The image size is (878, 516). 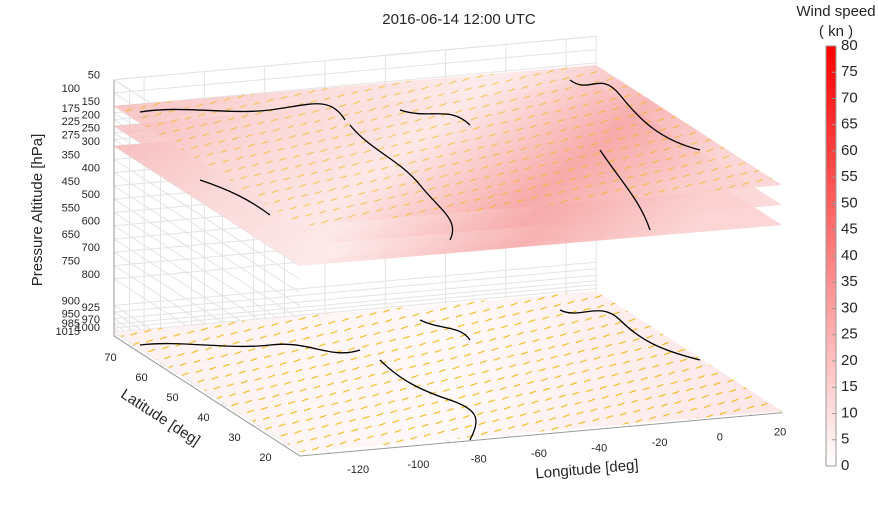 What do you see at coordinates (418, 465) in the screenshot?
I see `x-tick-label: -100` at bounding box center [418, 465].